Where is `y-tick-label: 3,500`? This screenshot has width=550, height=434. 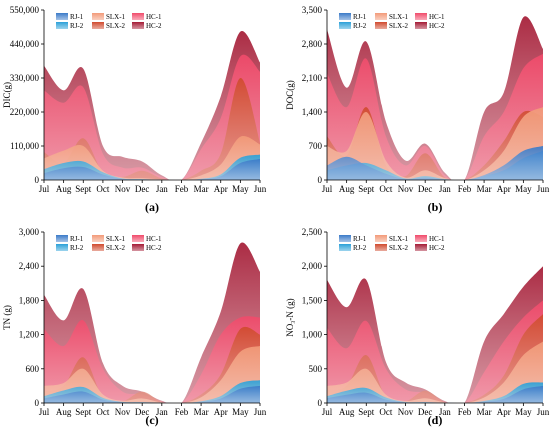 y-tick-label: 3,500 is located at coordinates (312, 10).